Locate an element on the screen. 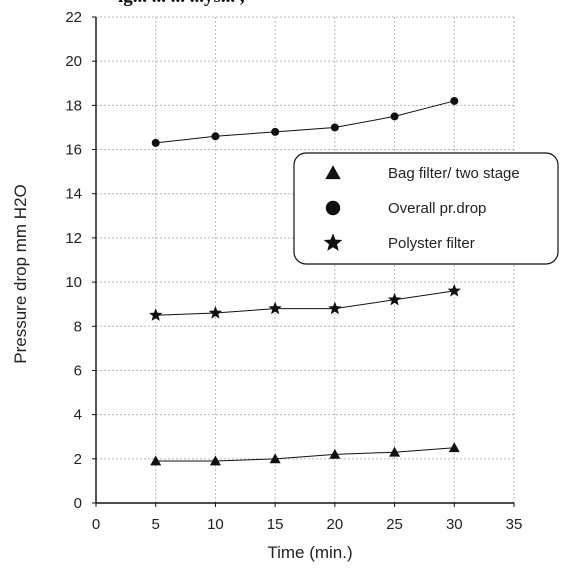 This screenshot has height=575, width=574. y-tick-label: 2 is located at coordinates (78, 459).